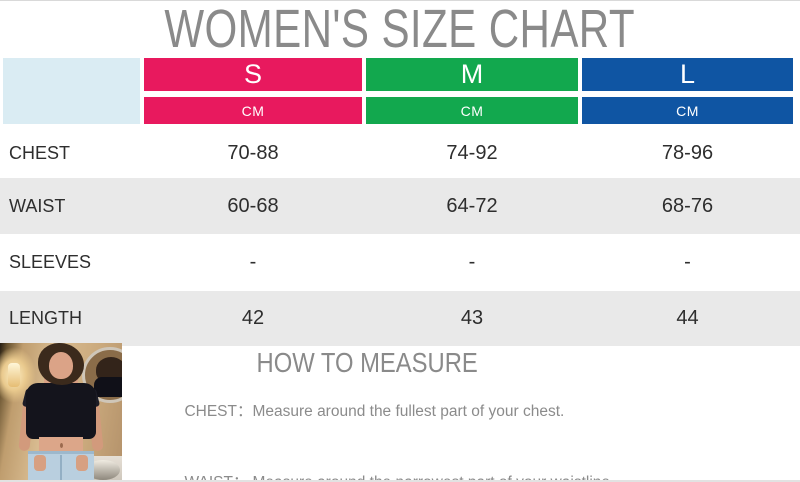  I want to click on cell-value: 70-88, so click(253, 152).